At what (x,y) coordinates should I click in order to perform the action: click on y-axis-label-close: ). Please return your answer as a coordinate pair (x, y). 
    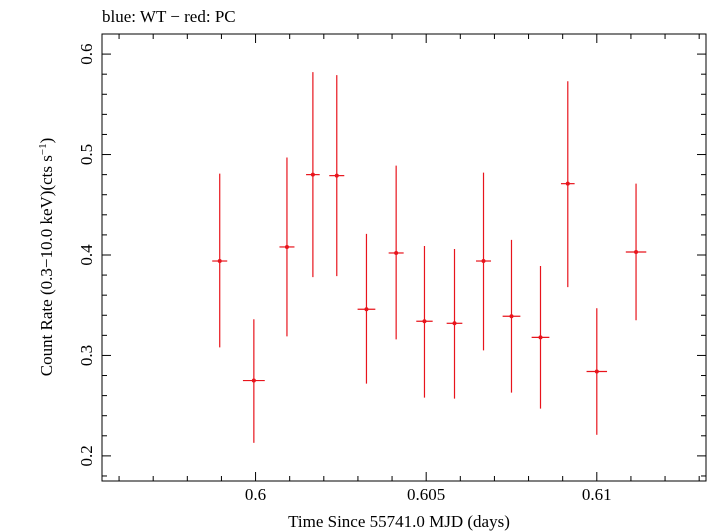
    Looking at the image, I should click on (46, 141).